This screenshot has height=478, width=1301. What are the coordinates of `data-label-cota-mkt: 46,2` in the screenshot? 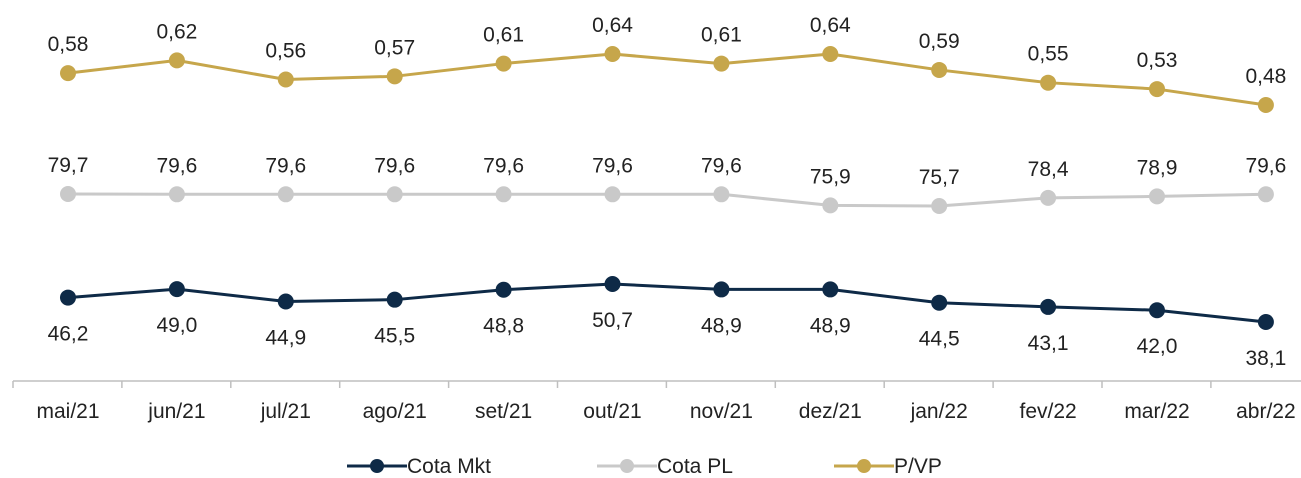 It's located at (68, 334).